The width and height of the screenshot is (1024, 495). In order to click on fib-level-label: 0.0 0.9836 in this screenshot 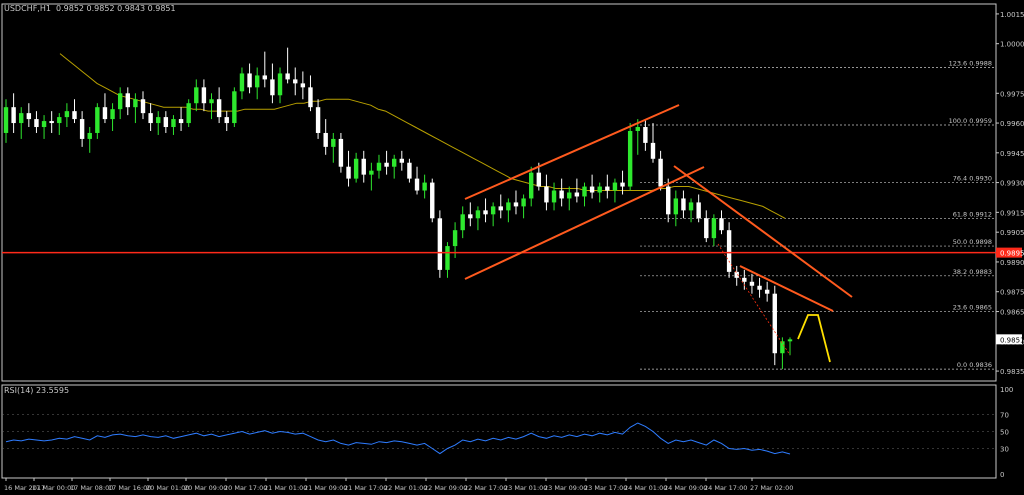, I will do `click(974, 365)`.